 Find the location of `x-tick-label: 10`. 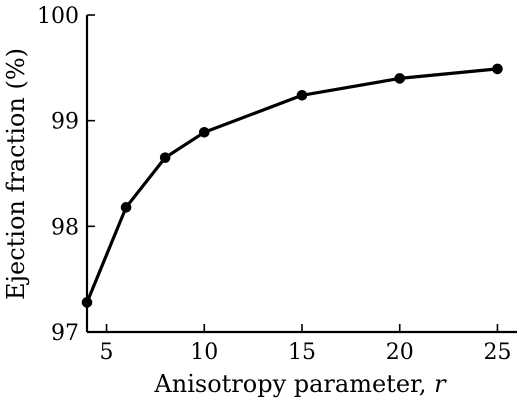

x-tick-label: 10 is located at coordinates (204, 352).